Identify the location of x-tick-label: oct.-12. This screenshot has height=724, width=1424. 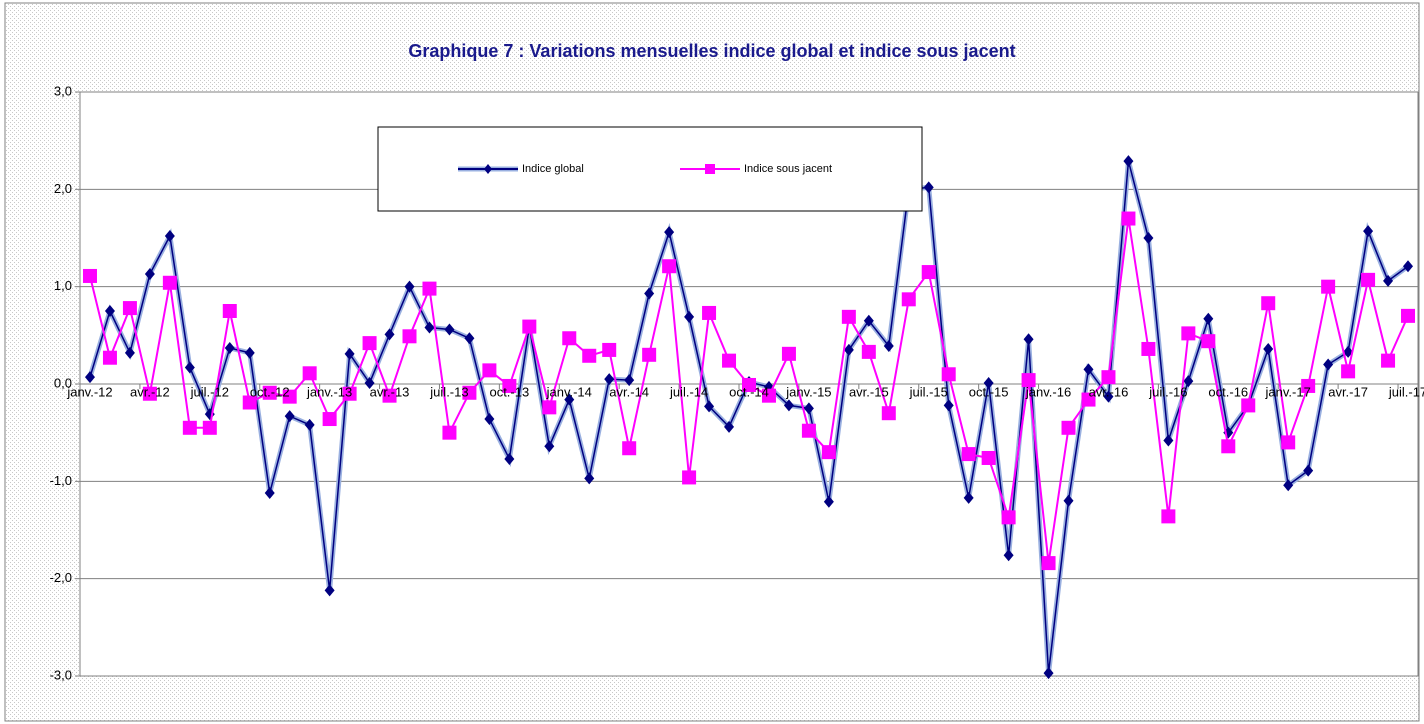
(270, 391).